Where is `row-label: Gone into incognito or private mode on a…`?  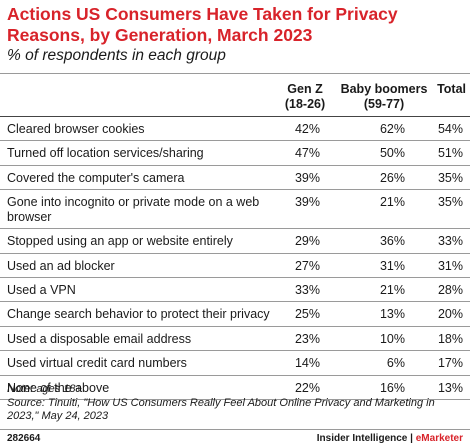
row-label: Gone into incognito or private mode on a… is located at coordinates (133, 210).